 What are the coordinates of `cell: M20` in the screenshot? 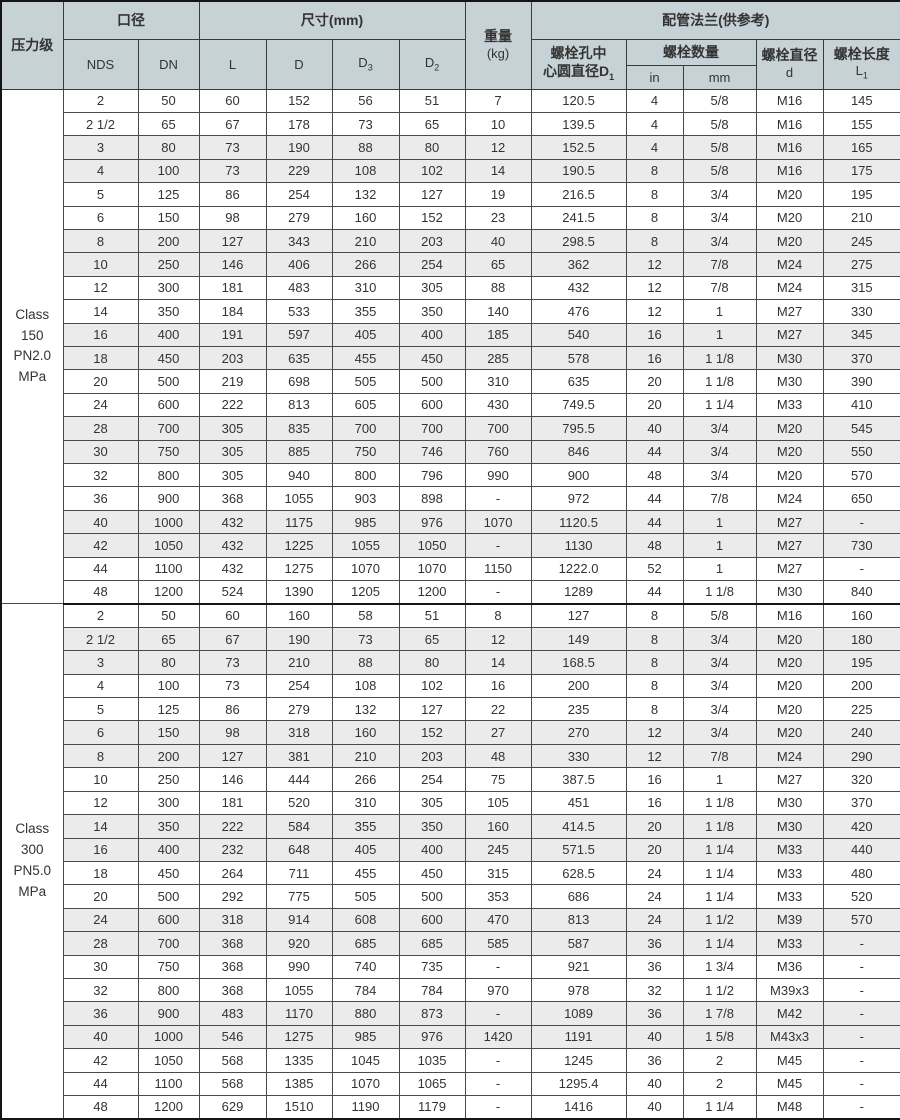 It's located at (789, 709).